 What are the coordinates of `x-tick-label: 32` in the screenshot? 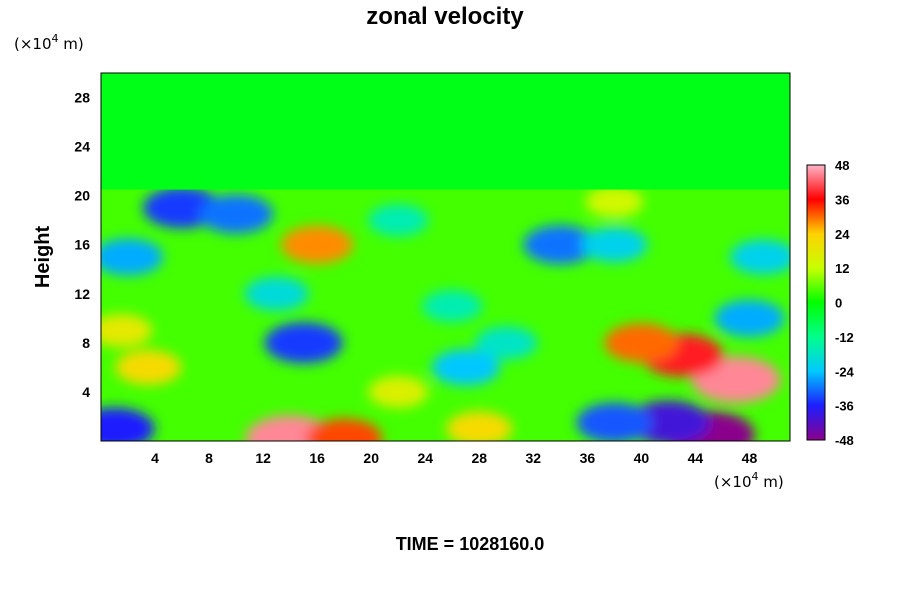 It's located at (534, 458).